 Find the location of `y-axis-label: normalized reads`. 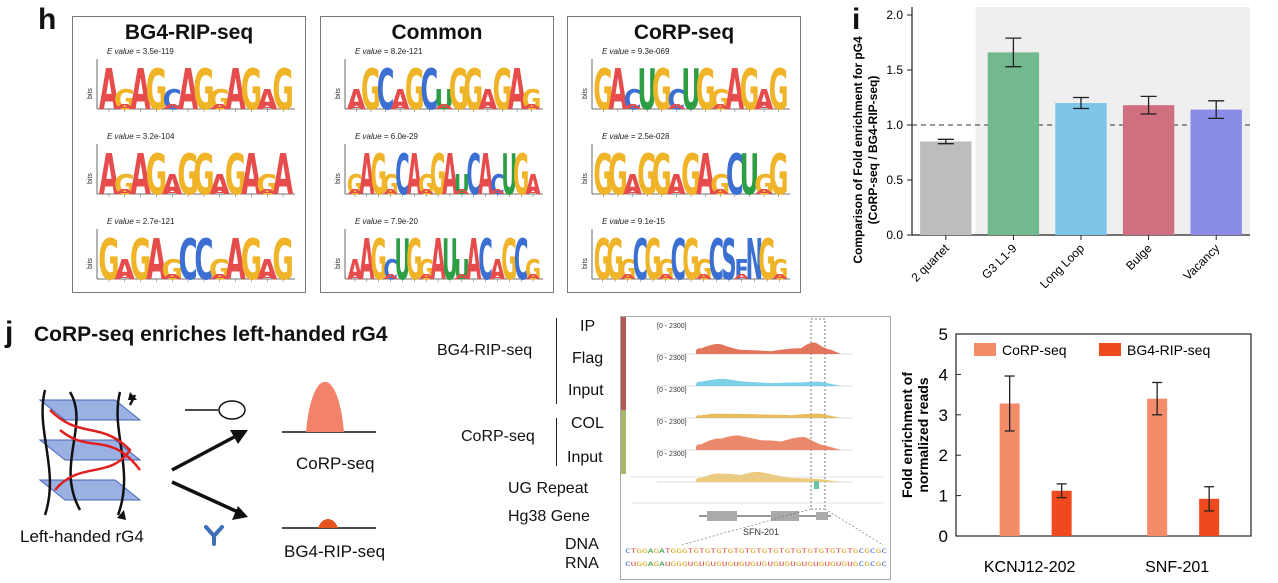

y-axis-label: normalized reads is located at coordinates (923, 434).